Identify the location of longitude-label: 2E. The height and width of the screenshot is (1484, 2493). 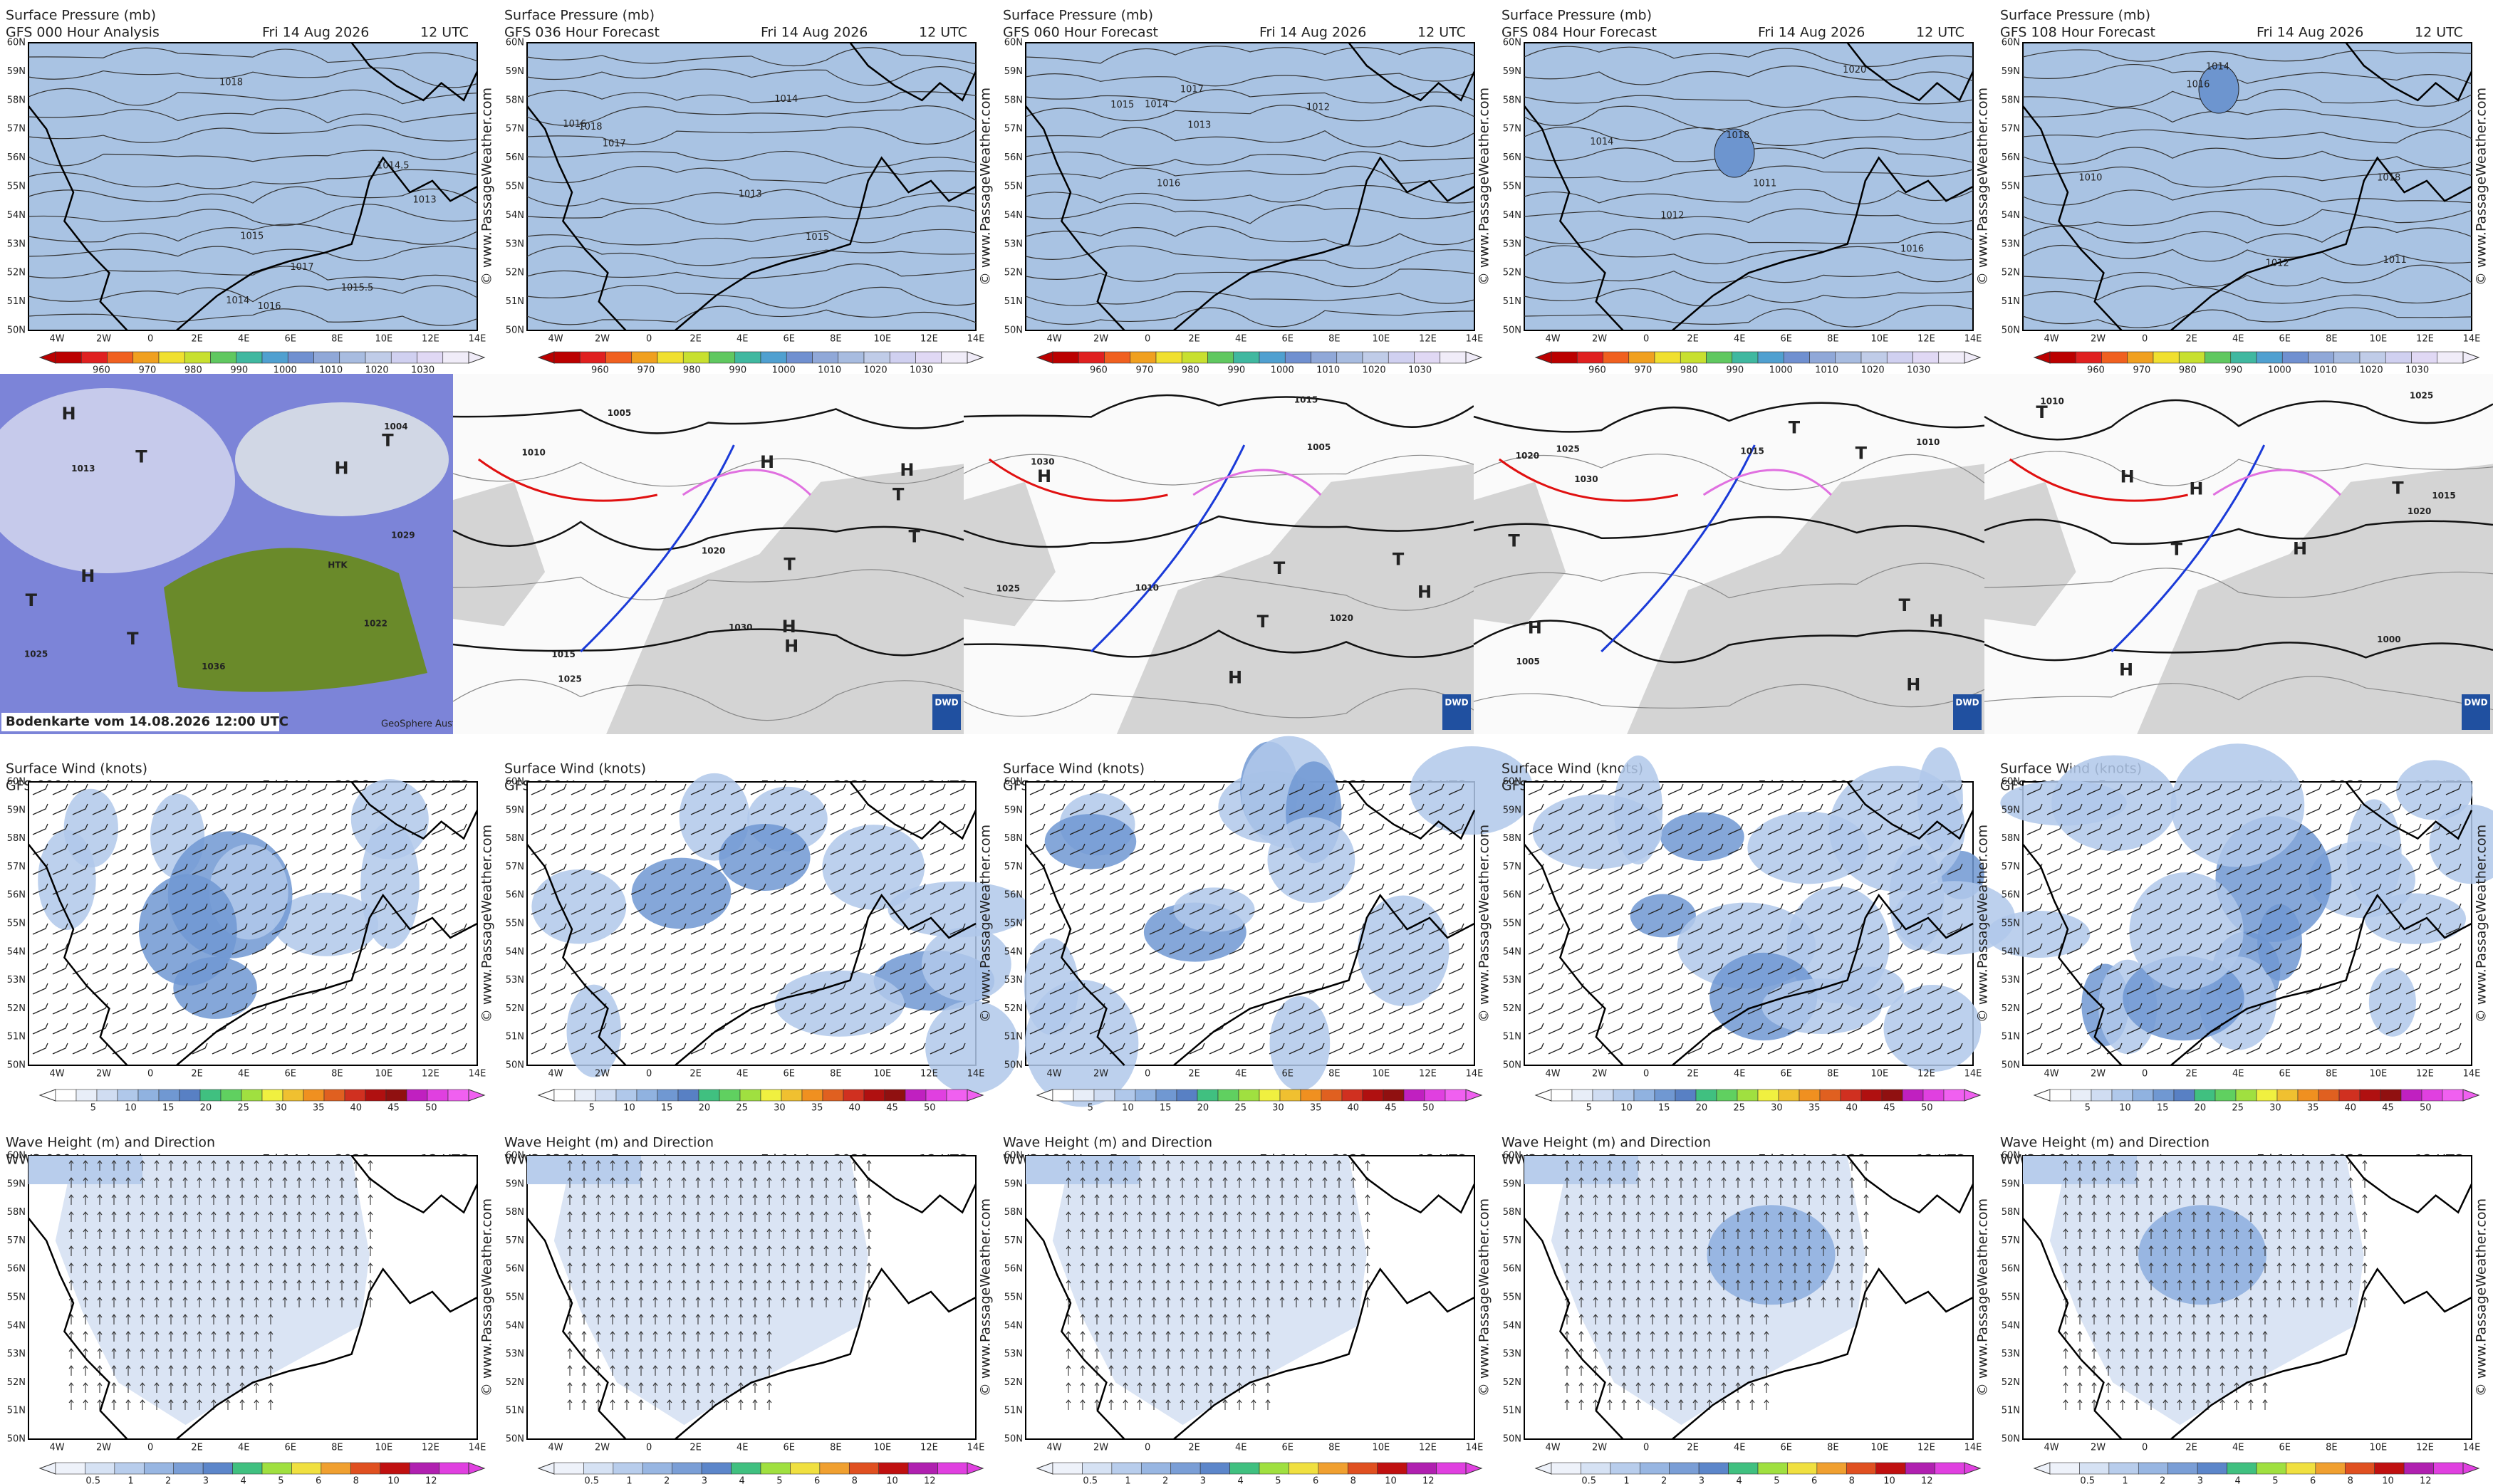
(696, 1448).